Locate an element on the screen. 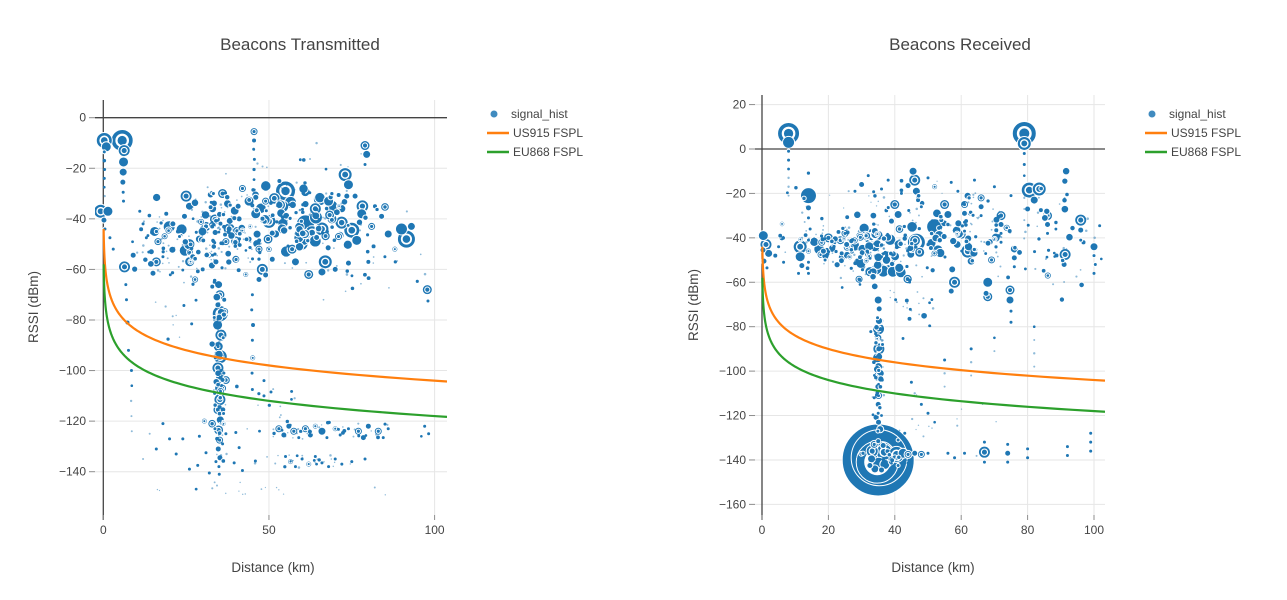 The image size is (1287, 600). y-tick-label: −140 is located at coordinates (72, 472).